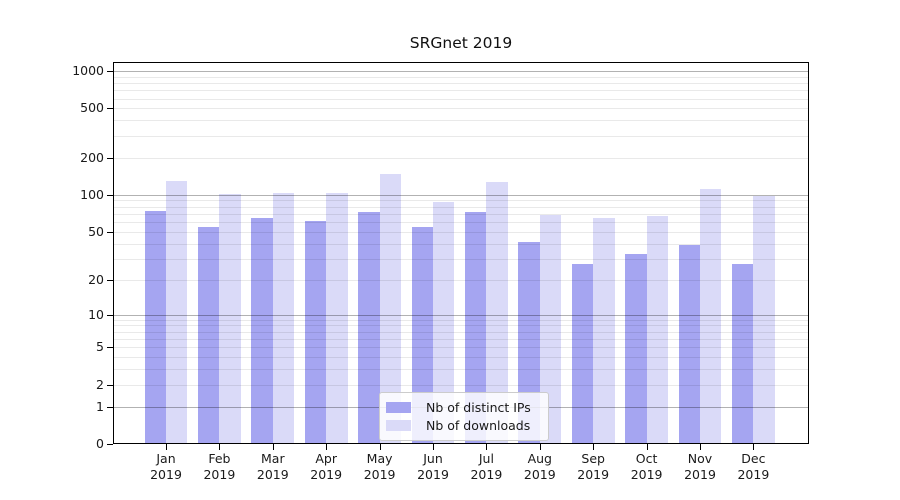 Image resolution: width=900 pixels, height=500 pixels. I want to click on bar-feb-ips, so click(209, 335).